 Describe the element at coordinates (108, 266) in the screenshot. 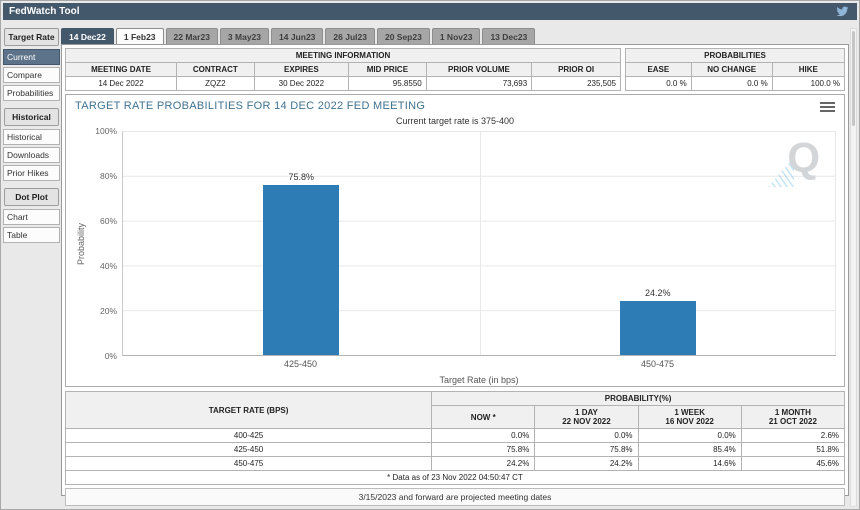

I see `y-axis-tick-label: 40%` at that location.